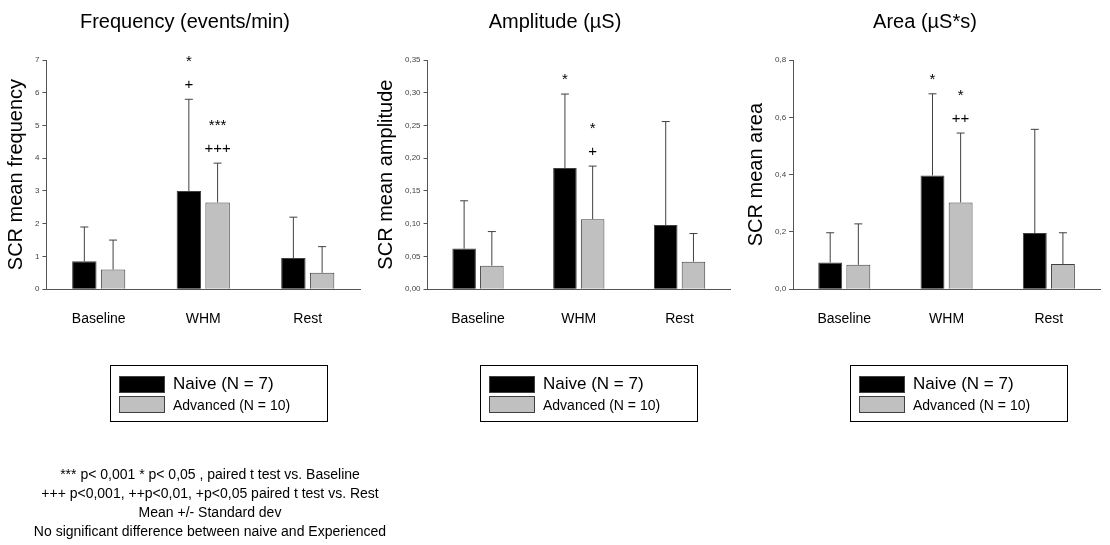 This screenshot has height=545, width=1110. What do you see at coordinates (413, 125) in the screenshot?
I see `y-tick-label: 0,25` at bounding box center [413, 125].